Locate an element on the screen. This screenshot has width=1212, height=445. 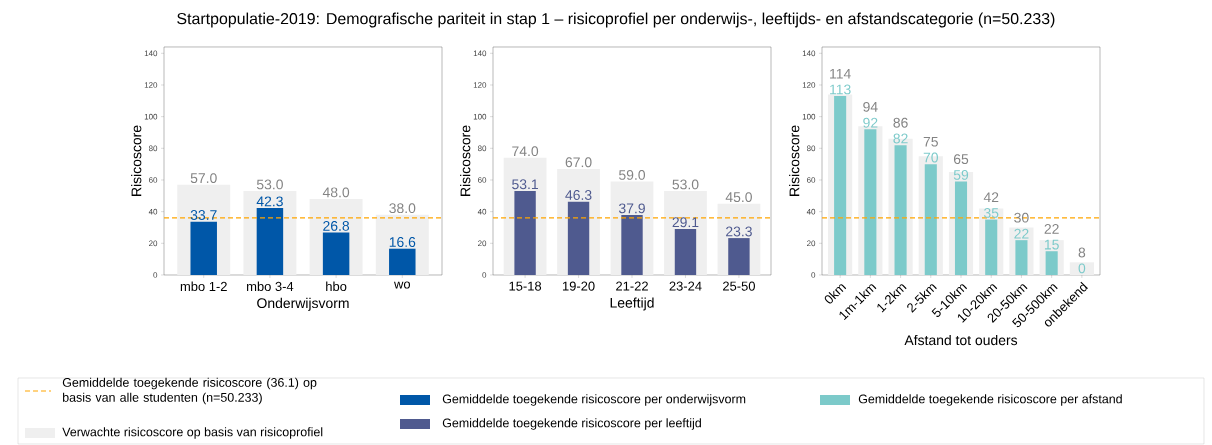
data-label: 16.6 is located at coordinates (402, 242).